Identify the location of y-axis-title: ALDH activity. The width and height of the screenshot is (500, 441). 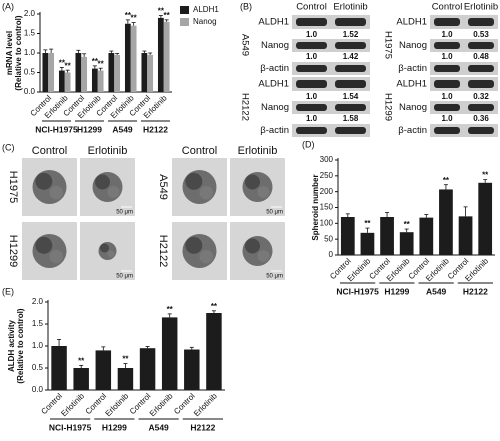
(11, 345).